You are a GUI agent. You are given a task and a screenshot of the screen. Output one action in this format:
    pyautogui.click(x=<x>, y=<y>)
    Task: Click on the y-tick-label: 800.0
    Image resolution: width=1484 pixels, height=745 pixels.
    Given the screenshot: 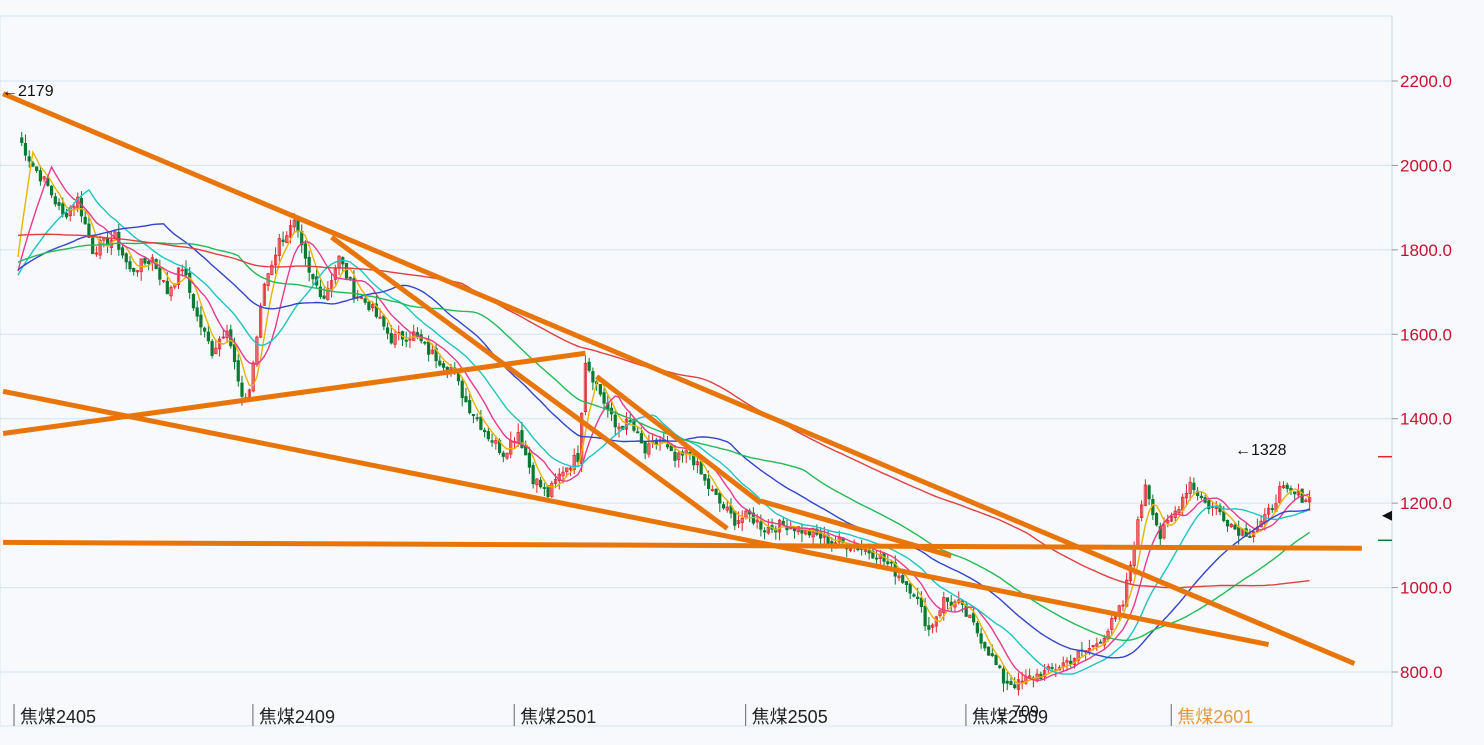 What is the action you would take?
    pyautogui.click(x=1421, y=672)
    